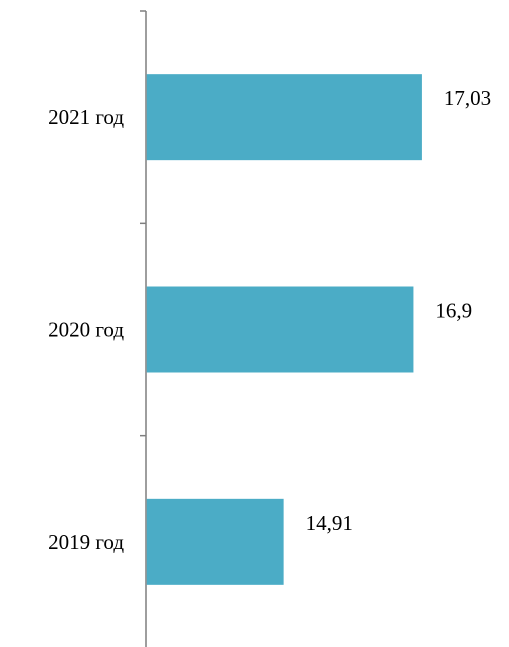  Describe the element at coordinates (467, 98) in the screenshot. I see `data-label: 17,03` at that location.